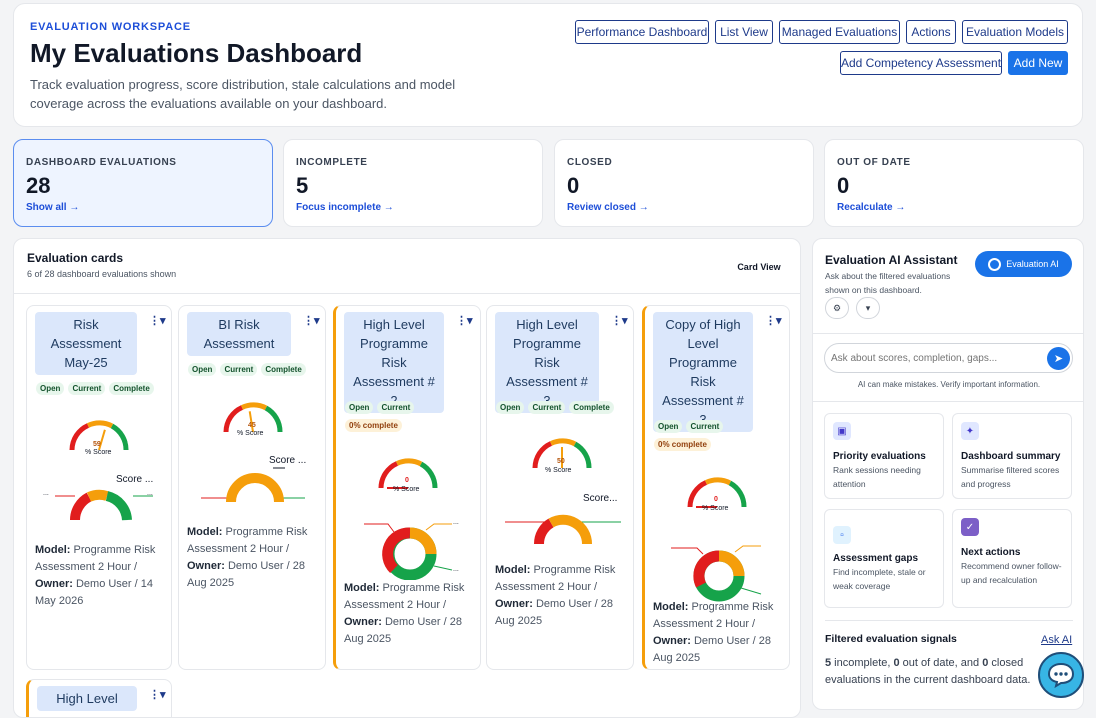 The height and width of the screenshot is (718, 1096). Describe the element at coordinates (110, 27) in the screenshot. I see `eyebrow: EVALUATION WORKSPACE` at that location.